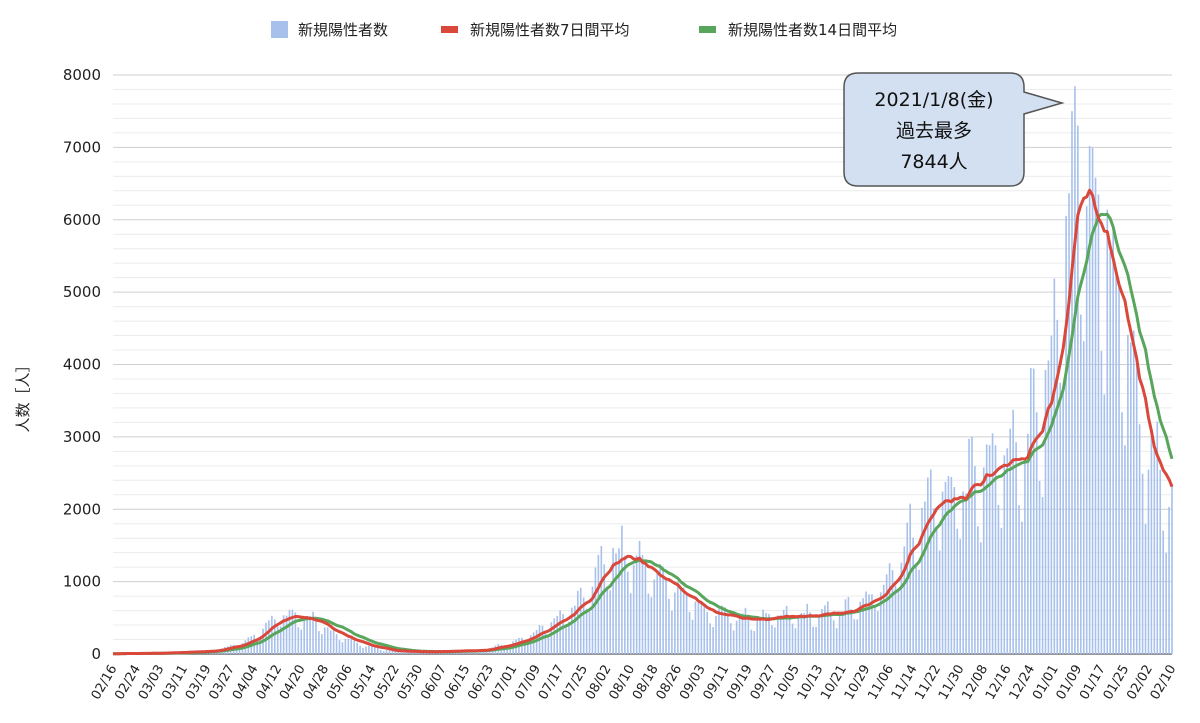 The width and height of the screenshot is (1200, 723). I want to click on y-axis-label: 人数［人］, so click(23, 394).